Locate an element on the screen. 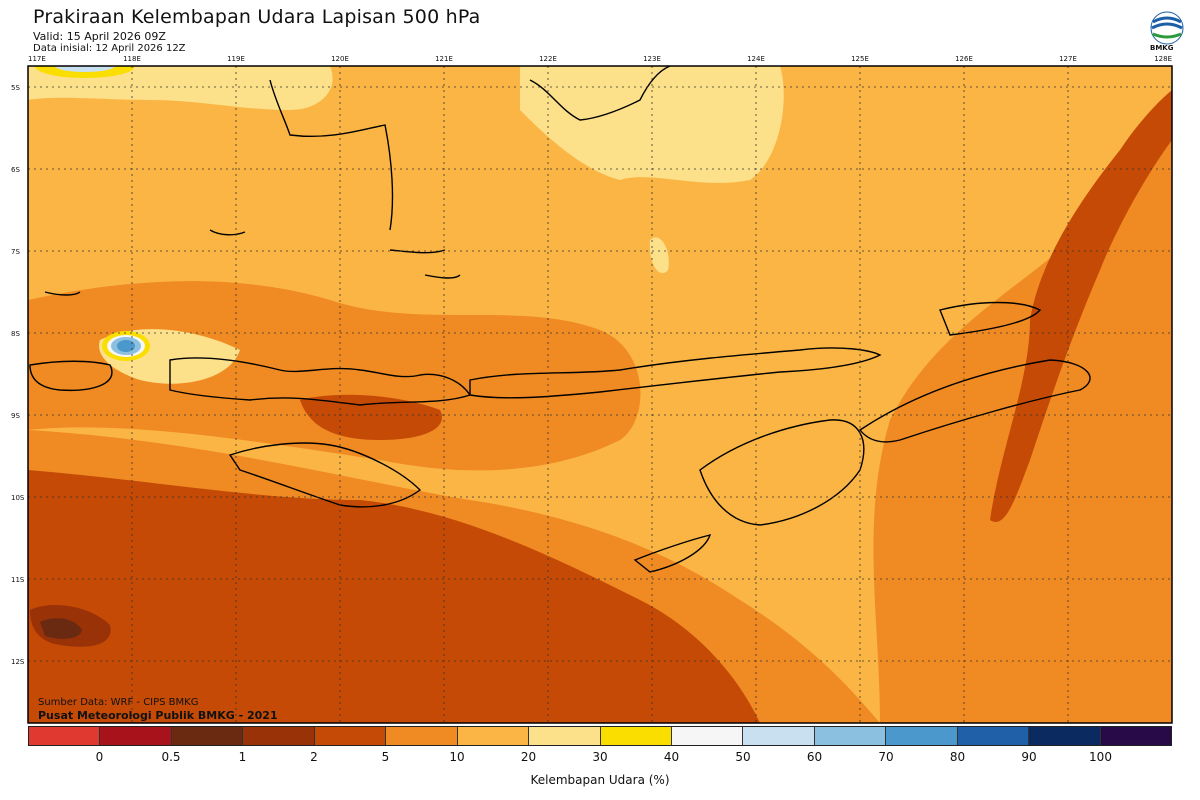 This screenshot has width=1200, height=800. field-5-10-east is located at coordinates (1081, 306).